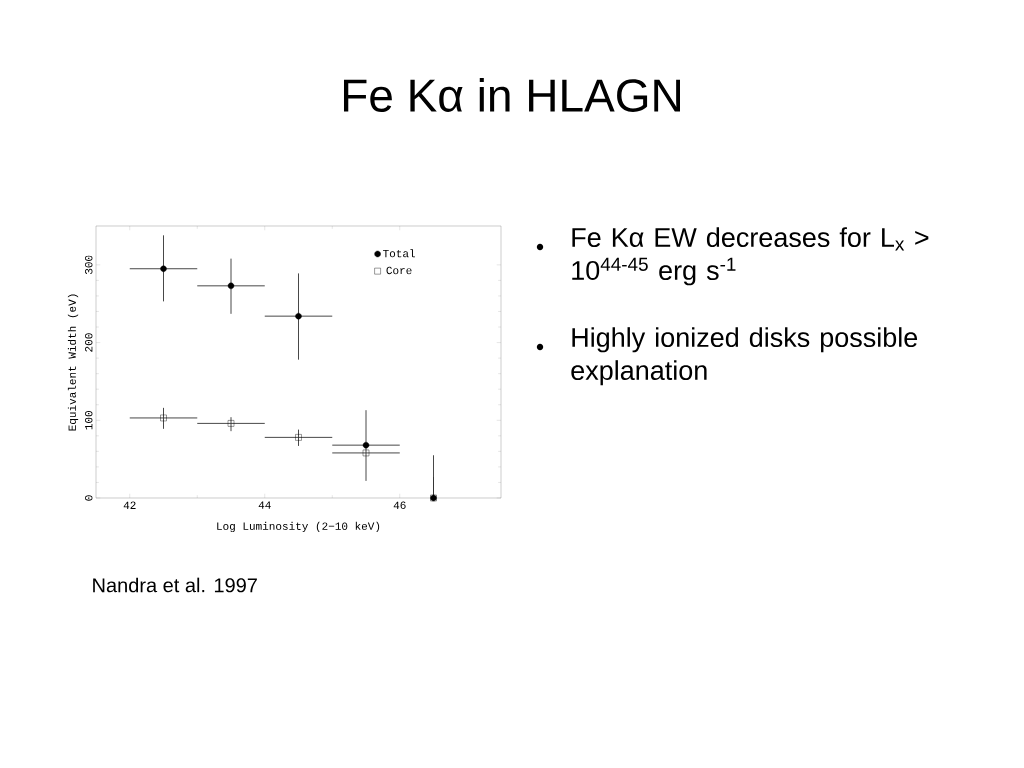 Image resolution: width=1024 pixels, height=768 pixels. What do you see at coordinates (399, 270) in the screenshot?
I see `legend-label: Core` at bounding box center [399, 270].